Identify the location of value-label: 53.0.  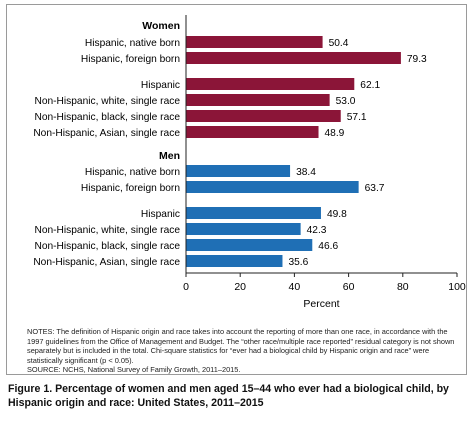
(346, 101).